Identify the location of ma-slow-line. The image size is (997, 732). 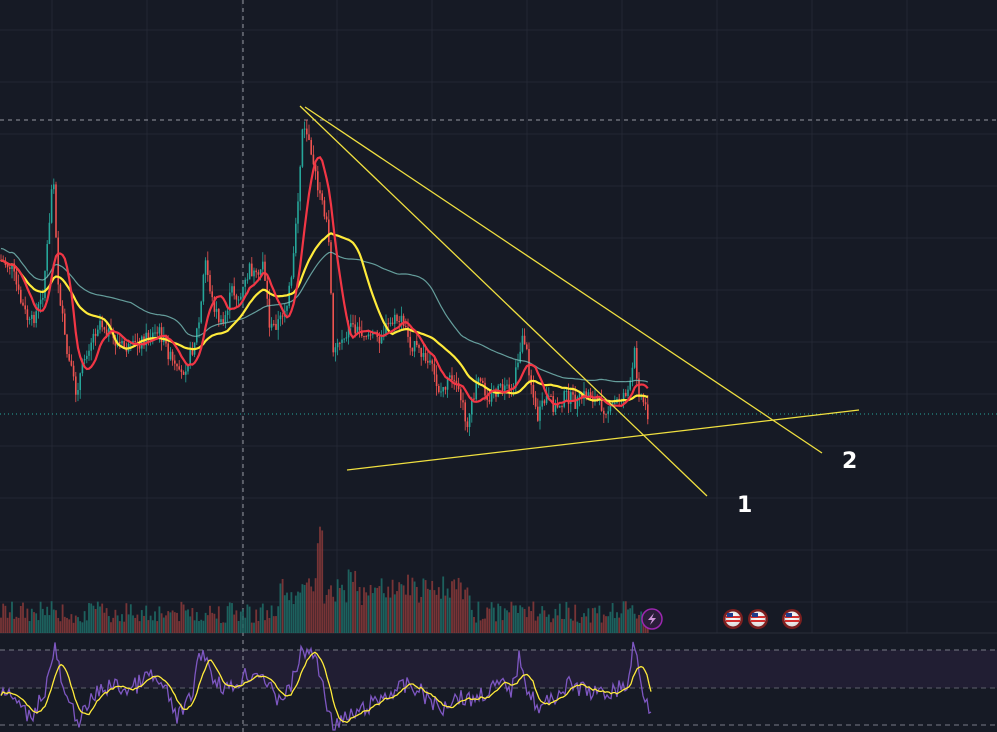
(324, 315).